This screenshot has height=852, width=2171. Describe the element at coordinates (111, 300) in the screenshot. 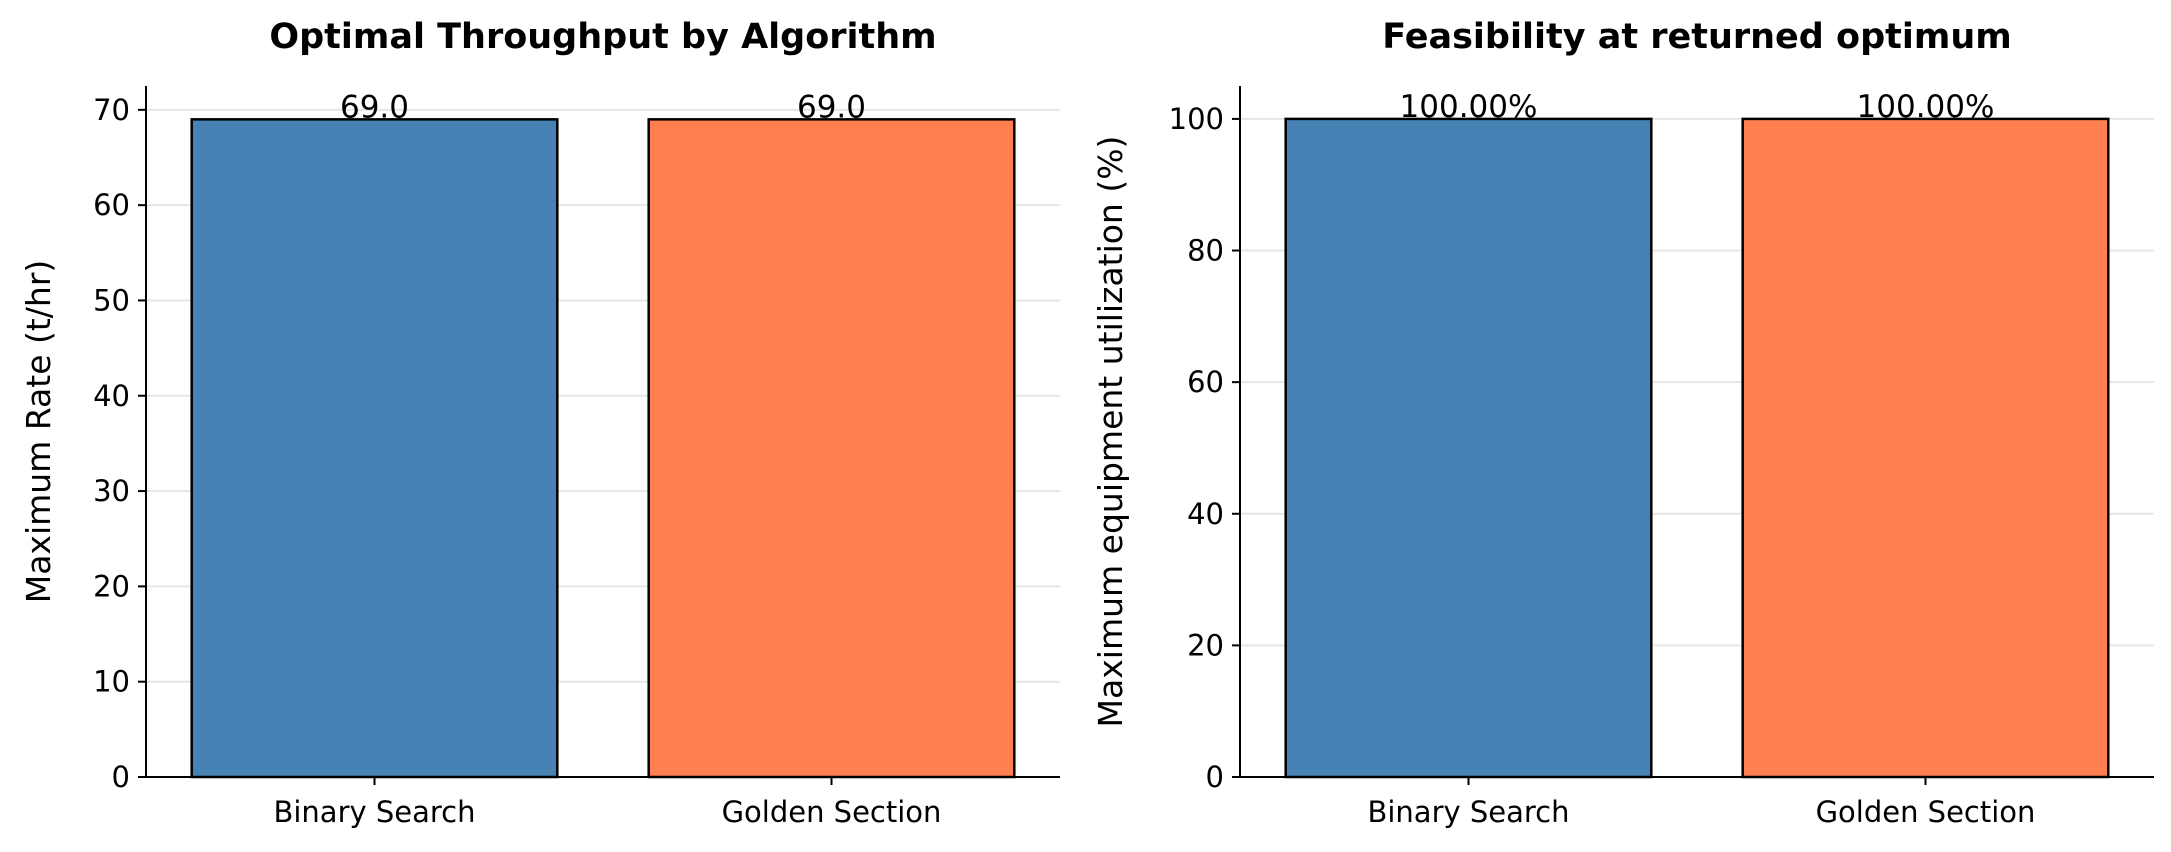

I see `y-tick-label: 50` at that location.